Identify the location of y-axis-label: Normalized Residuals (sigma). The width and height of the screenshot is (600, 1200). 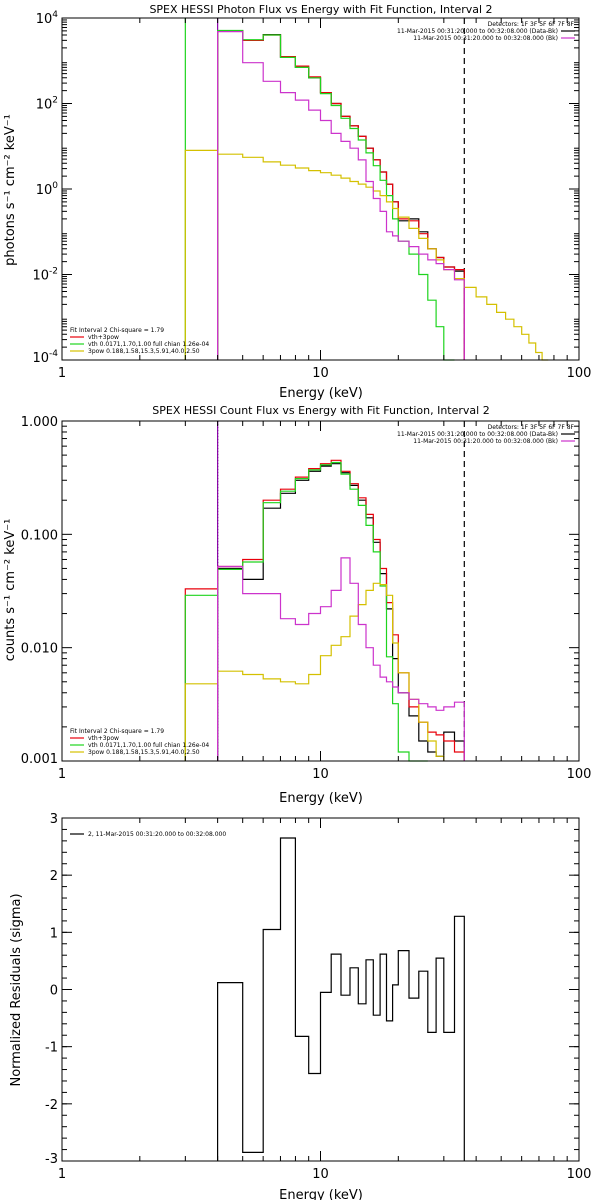
(16, 989).